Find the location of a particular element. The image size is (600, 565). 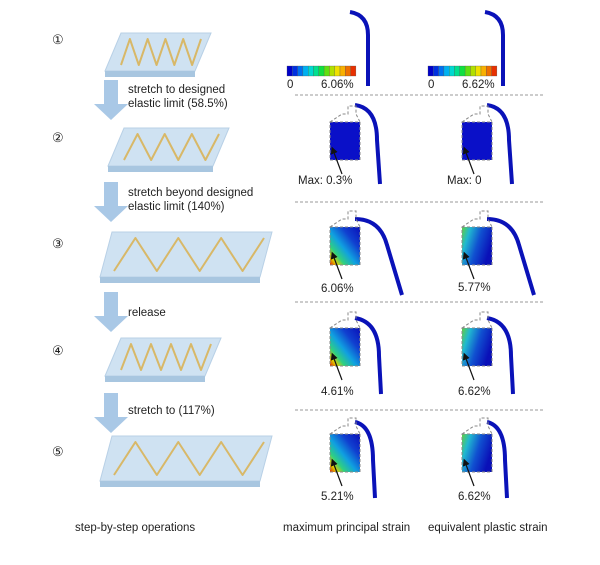

substrate-step4-top is located at coordinates (163, 357).